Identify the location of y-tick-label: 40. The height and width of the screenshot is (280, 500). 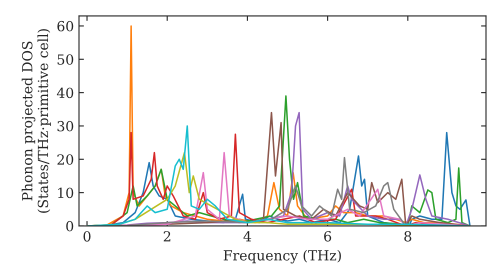
(65, 93).